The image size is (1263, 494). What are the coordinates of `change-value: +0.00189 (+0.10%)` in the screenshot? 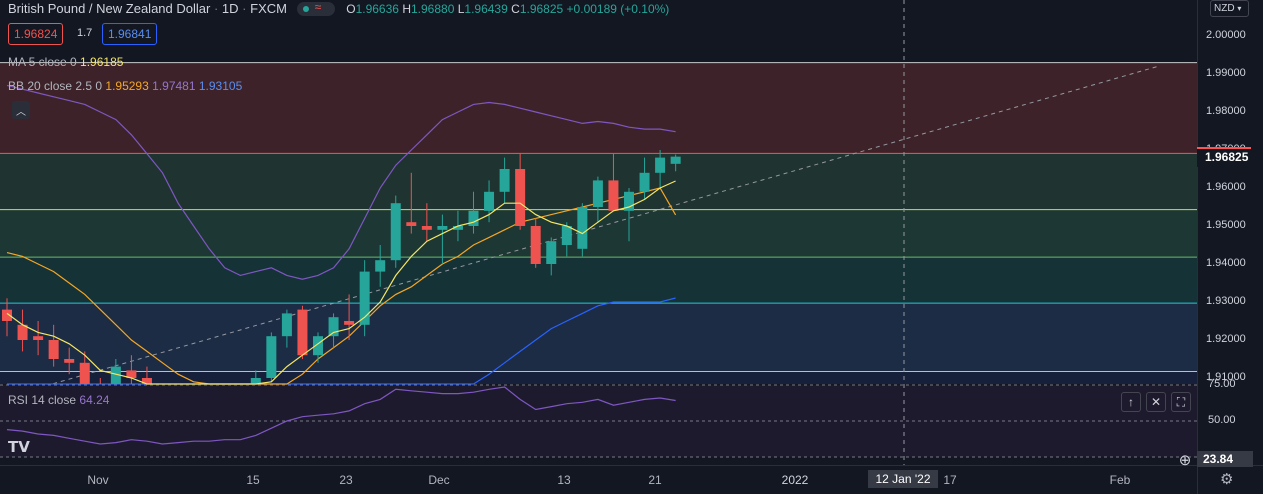 It's located at (618, 8).